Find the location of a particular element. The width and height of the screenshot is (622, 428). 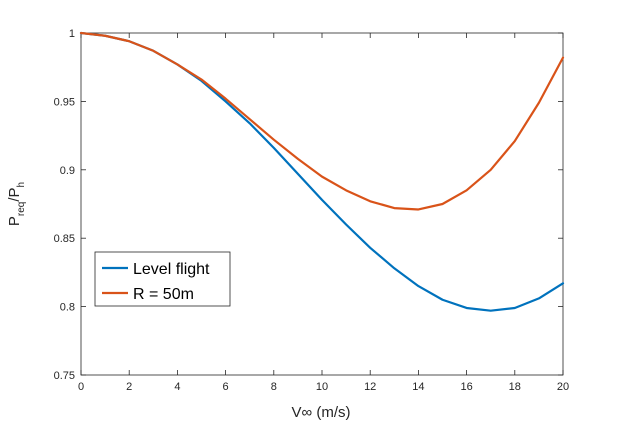

x-tick-label: 12 is located at coordinates (370, 387).